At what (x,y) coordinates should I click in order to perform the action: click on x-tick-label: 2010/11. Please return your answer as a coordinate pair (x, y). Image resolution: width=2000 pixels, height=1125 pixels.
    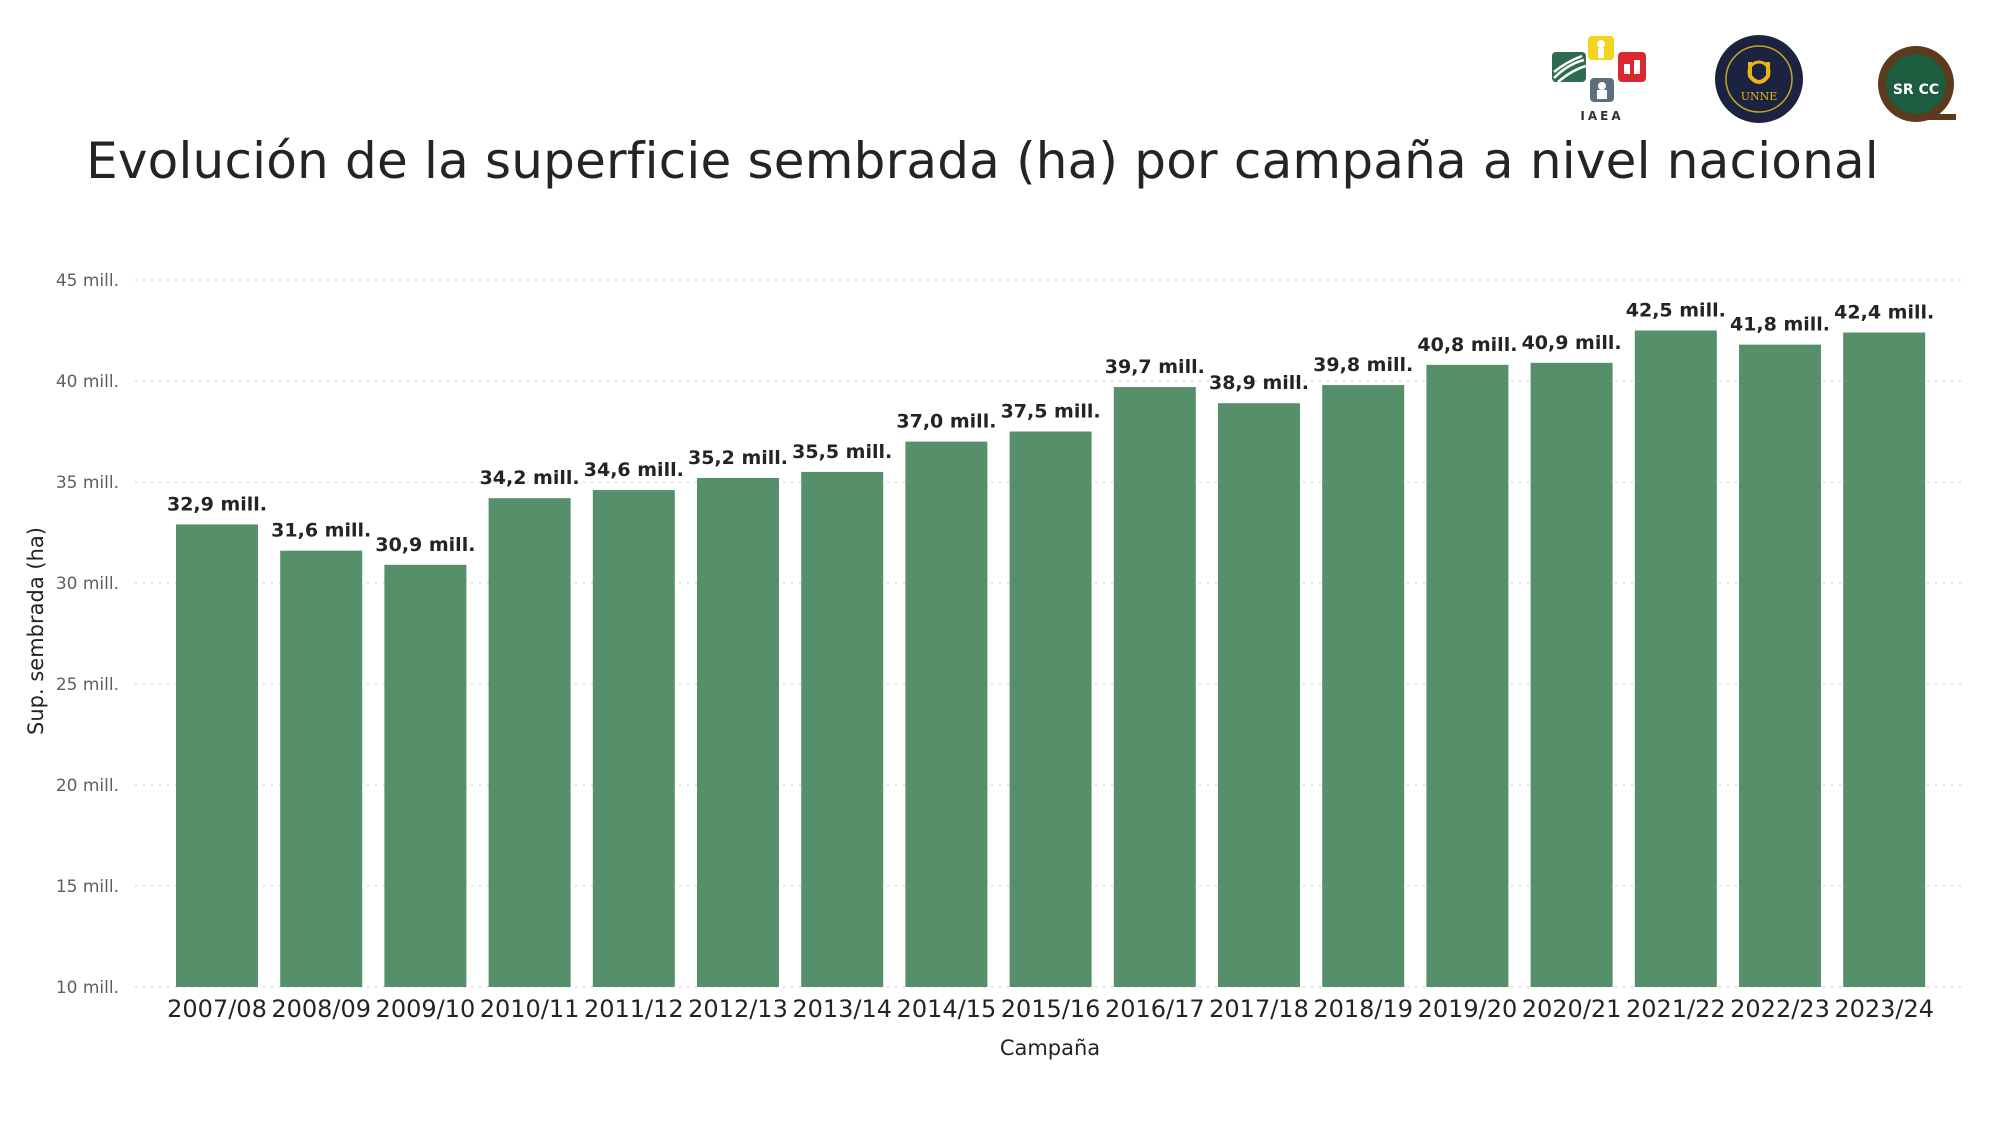
    Looking at the image, I should click on (530, 1009).